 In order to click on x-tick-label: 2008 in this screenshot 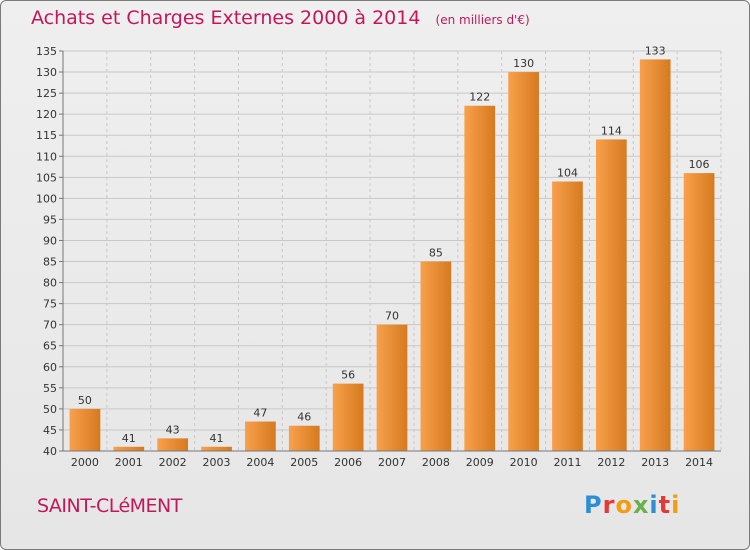, I will do `click(436, 462)`.